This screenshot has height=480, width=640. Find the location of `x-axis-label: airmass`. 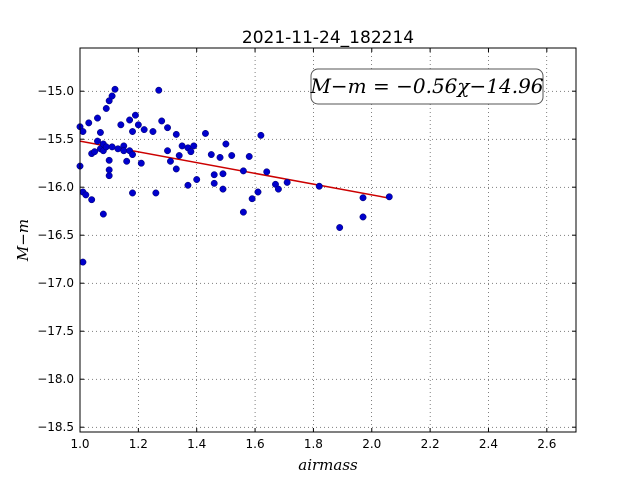

x-axis-label: airmass is located at coordinates (328, 465).